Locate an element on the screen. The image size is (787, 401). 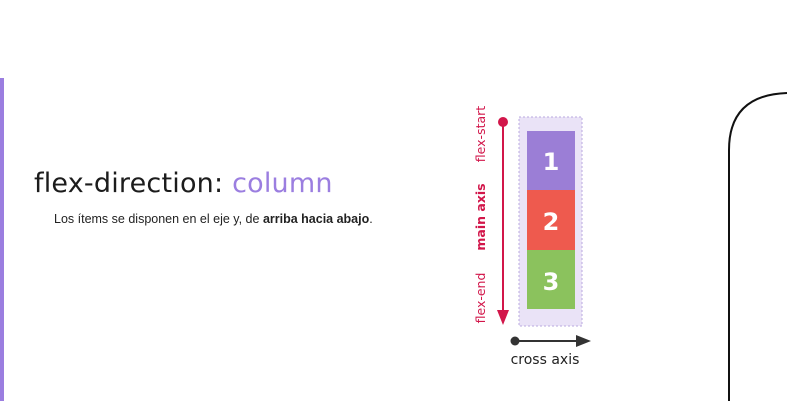
slide-title: flex-direction: column is located at coordinates (183, 183).